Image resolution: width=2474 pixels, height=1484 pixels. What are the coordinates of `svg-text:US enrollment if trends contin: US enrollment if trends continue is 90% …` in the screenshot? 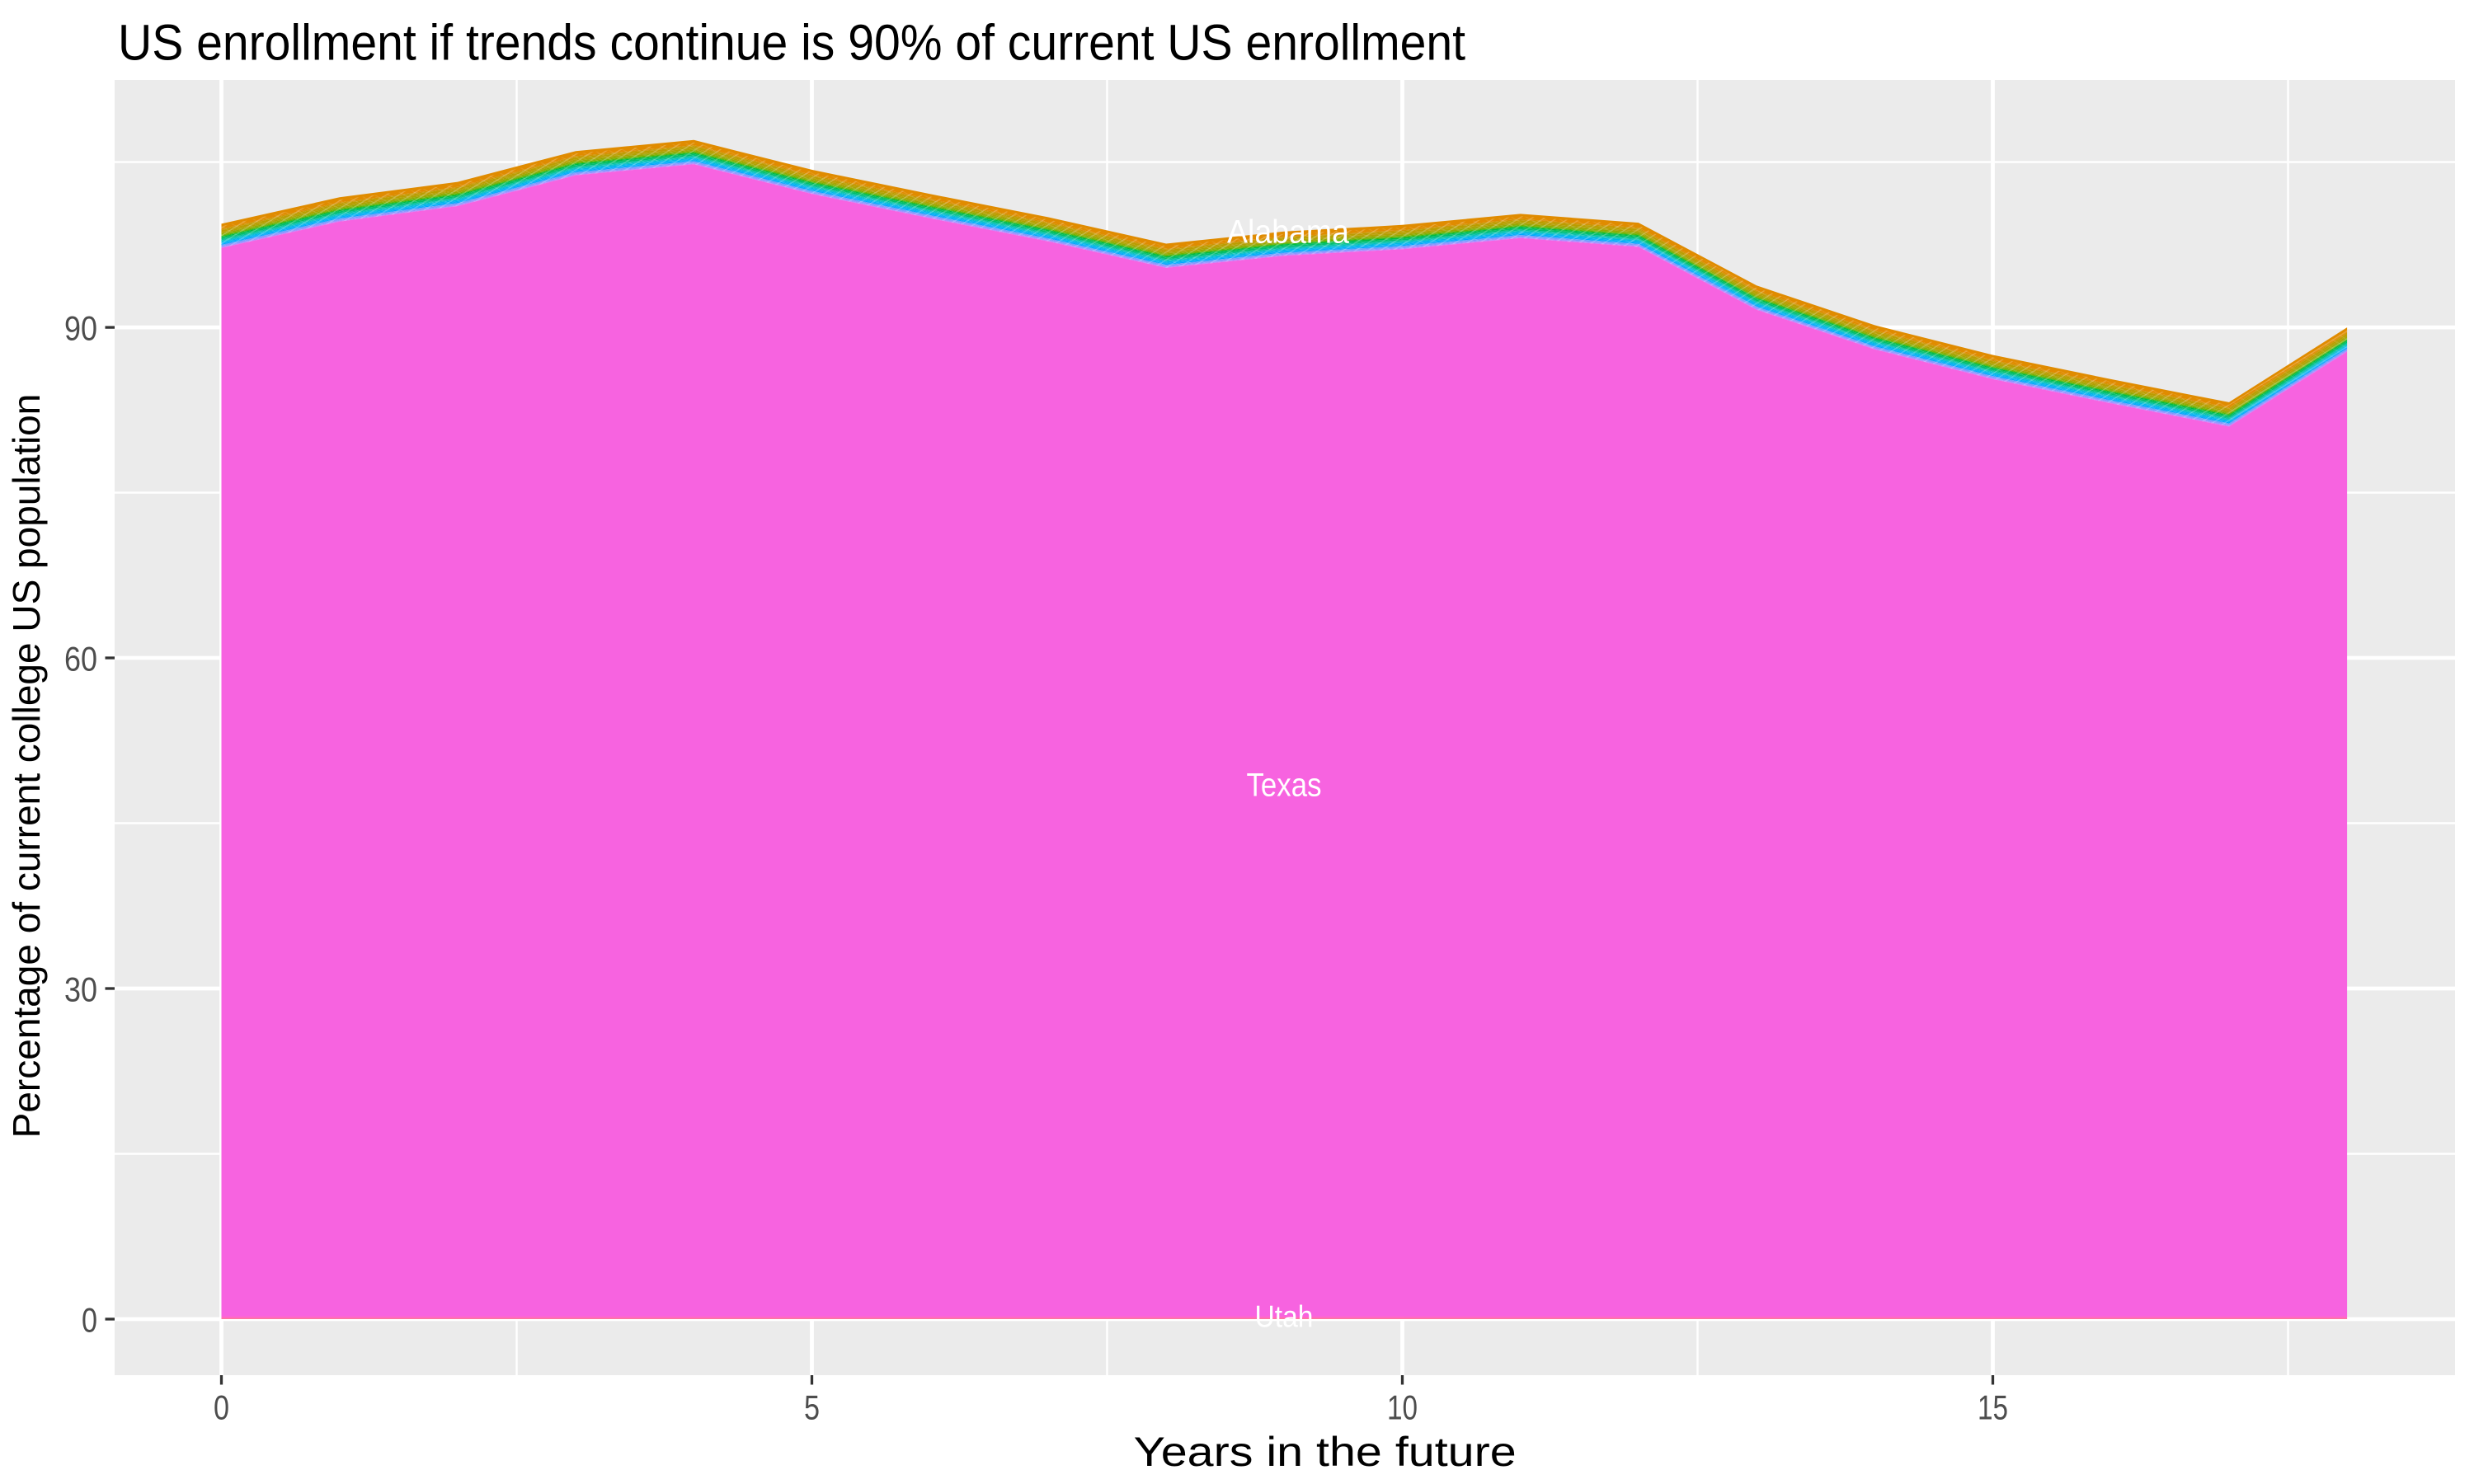 It's located at (791, 43).